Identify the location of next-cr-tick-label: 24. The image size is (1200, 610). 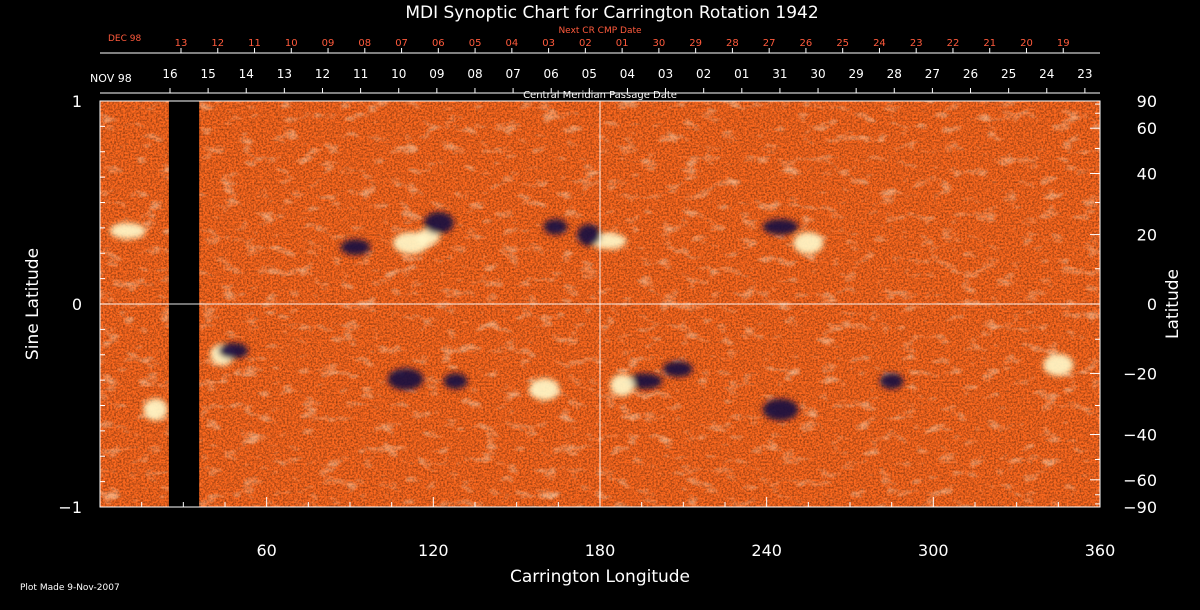
(879, 43).